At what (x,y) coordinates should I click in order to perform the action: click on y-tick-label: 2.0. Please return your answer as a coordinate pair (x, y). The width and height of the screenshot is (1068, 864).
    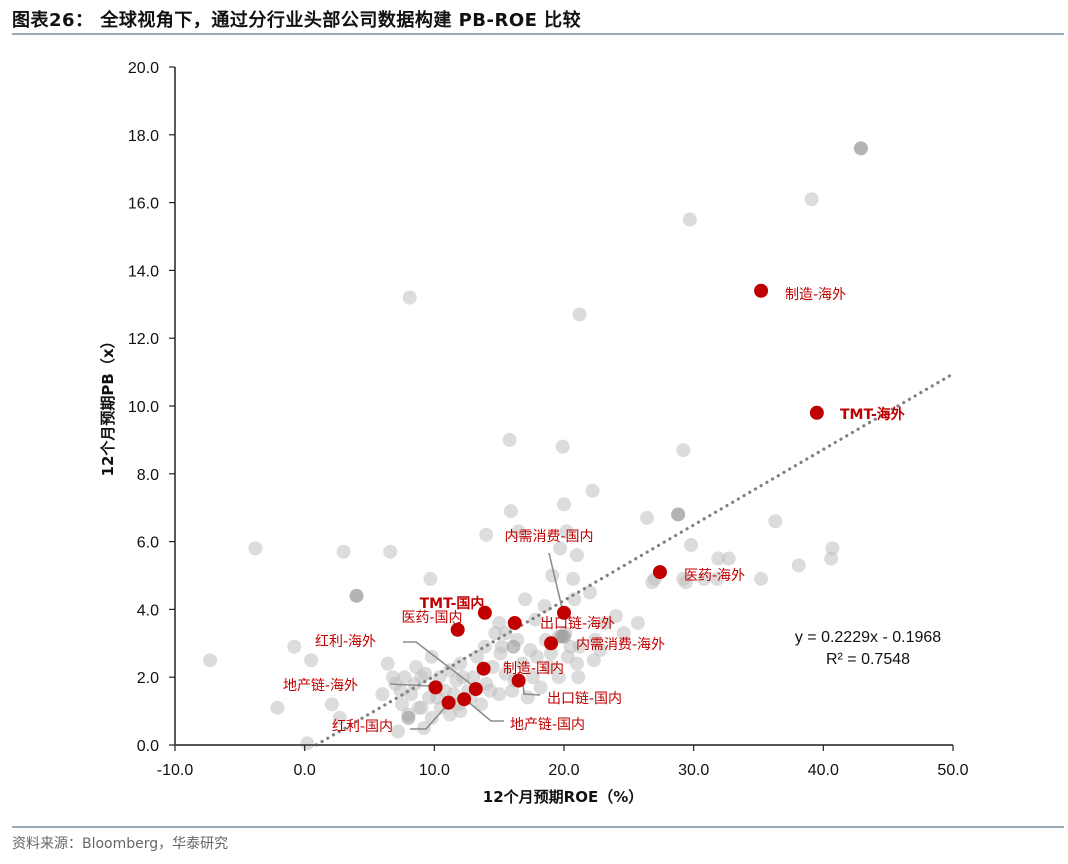
    Looking at the image, I should click on (148, 678).